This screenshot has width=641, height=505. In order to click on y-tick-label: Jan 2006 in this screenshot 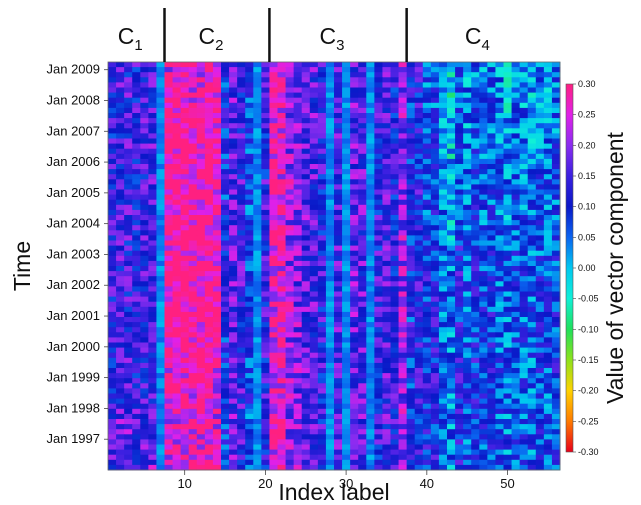, I will do `click(74, 161)`.